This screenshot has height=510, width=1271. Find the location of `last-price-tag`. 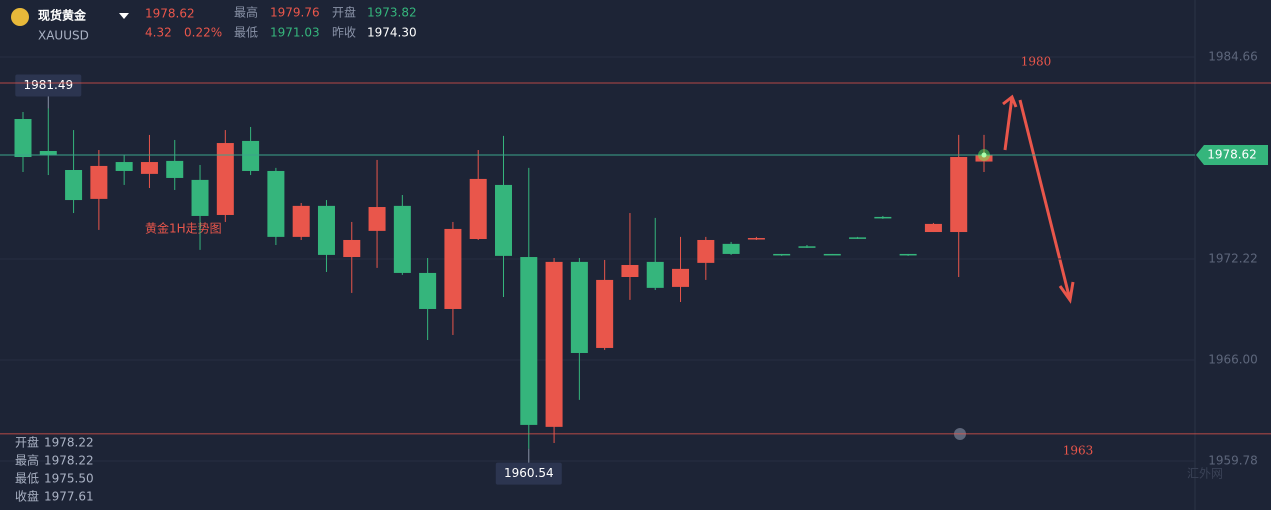

last-price-tag is located at coordinates (1232, 155).